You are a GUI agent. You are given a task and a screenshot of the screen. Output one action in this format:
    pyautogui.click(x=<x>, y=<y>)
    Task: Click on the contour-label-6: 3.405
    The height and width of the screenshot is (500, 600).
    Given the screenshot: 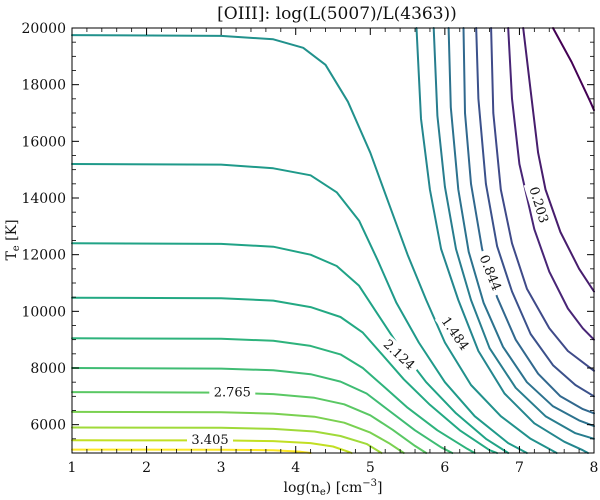 What is the action you would take?
    pyautogui.click(x=210, y=440)
    